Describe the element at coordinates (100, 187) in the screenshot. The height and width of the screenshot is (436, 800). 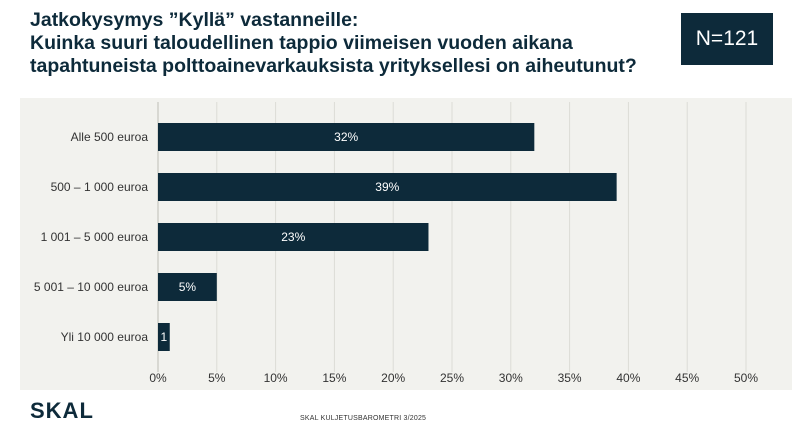
I see `category-label: 500 – 1 000 euroa` at that location.